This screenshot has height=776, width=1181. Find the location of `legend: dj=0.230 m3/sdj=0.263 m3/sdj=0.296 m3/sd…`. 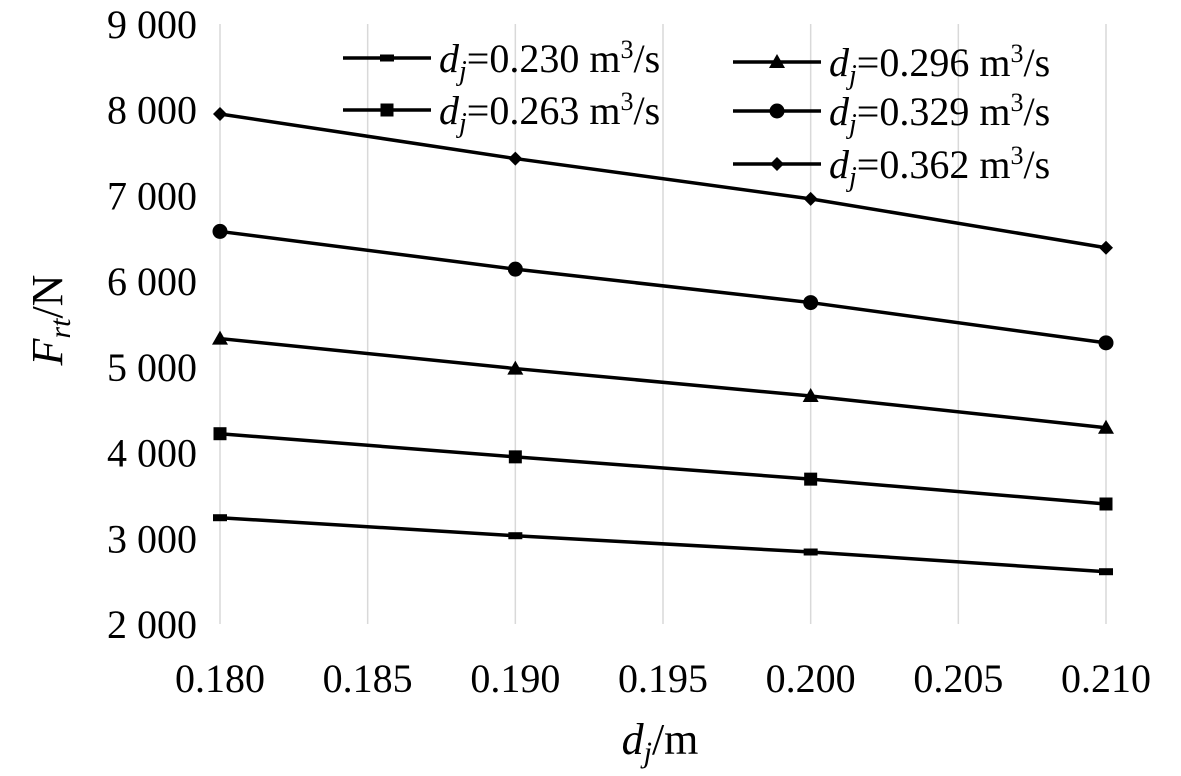

legend: dj=0.230 m3/sdj=0.263 m3/sdj=0.296 m3/sd… is located at coordinates (696, 114).